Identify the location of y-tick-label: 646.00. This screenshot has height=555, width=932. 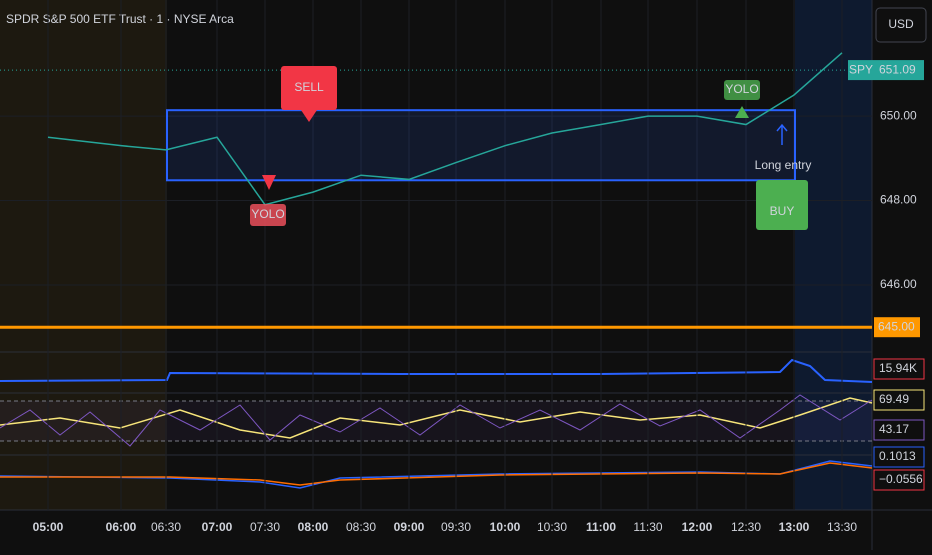
(898, 284).